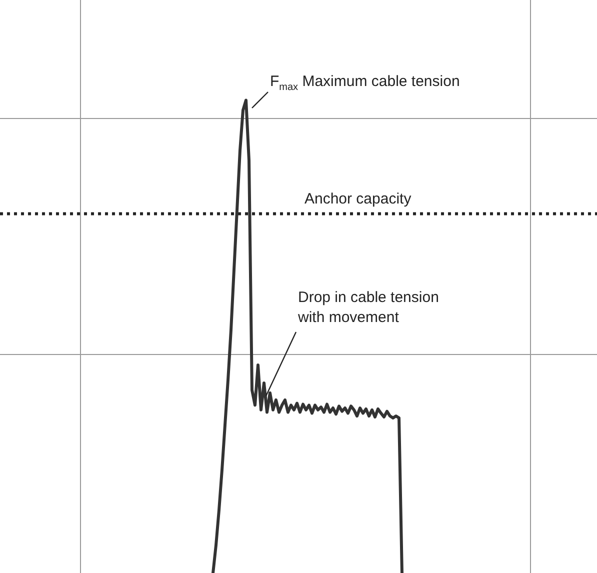 The width and height of the screenshot is (597, 573). Describe the element at coordinates (358, 199) in the screenshot. I see `ref-line-label: Anchor capacity` at that location.